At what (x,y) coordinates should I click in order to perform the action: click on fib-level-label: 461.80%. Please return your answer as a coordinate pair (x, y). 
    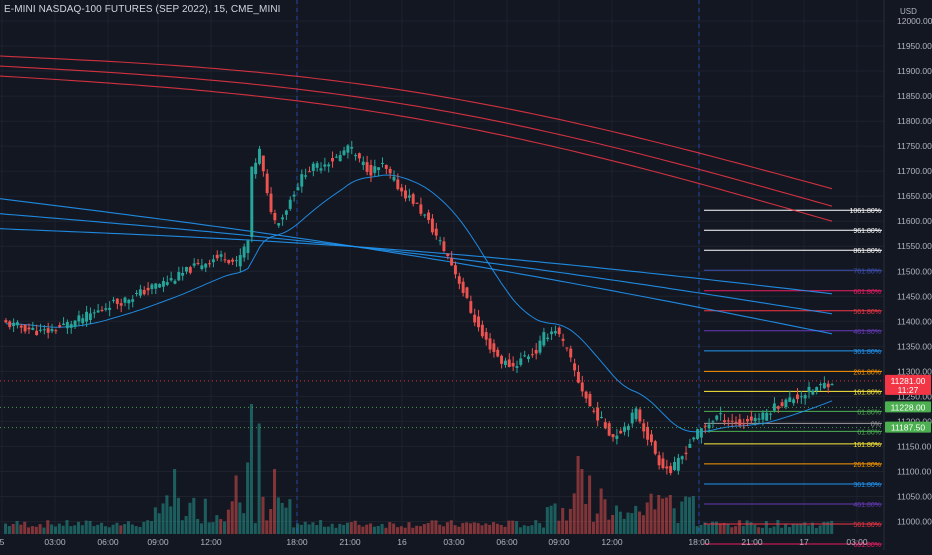
    Looking at the image, I should click on (867, 332).